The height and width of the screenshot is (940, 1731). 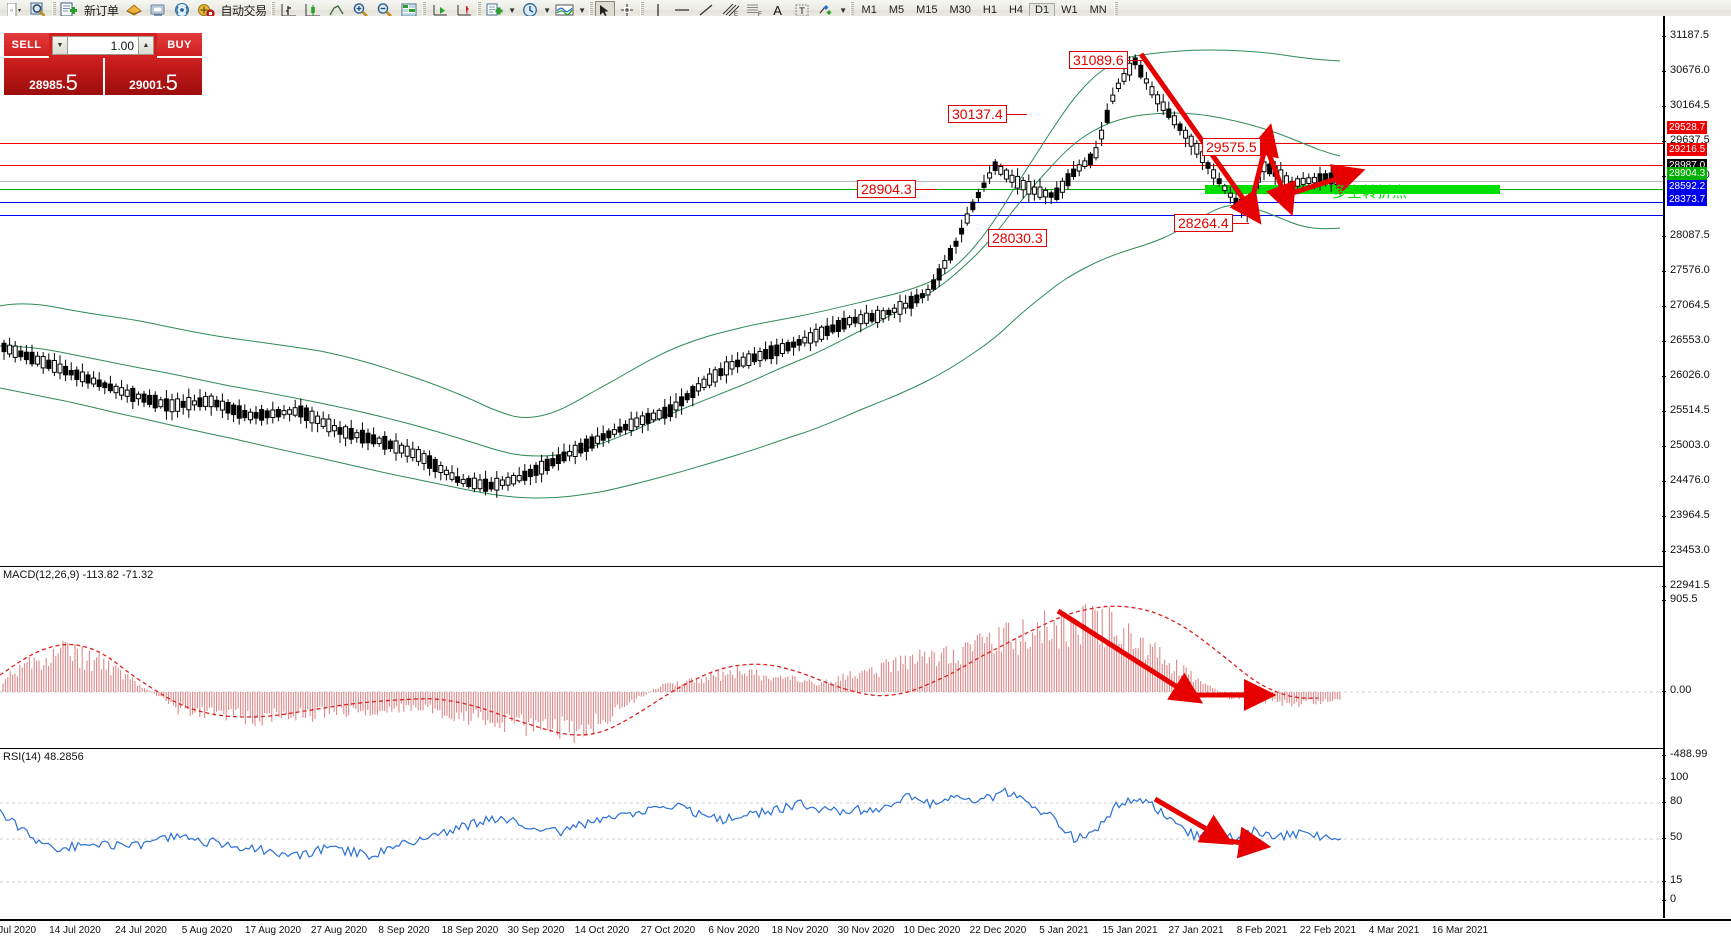 What do you see at coordinates (1212, 827) in the screenshot?
I see `rsi-trend-arrow` at bounding box center [1212, 827].